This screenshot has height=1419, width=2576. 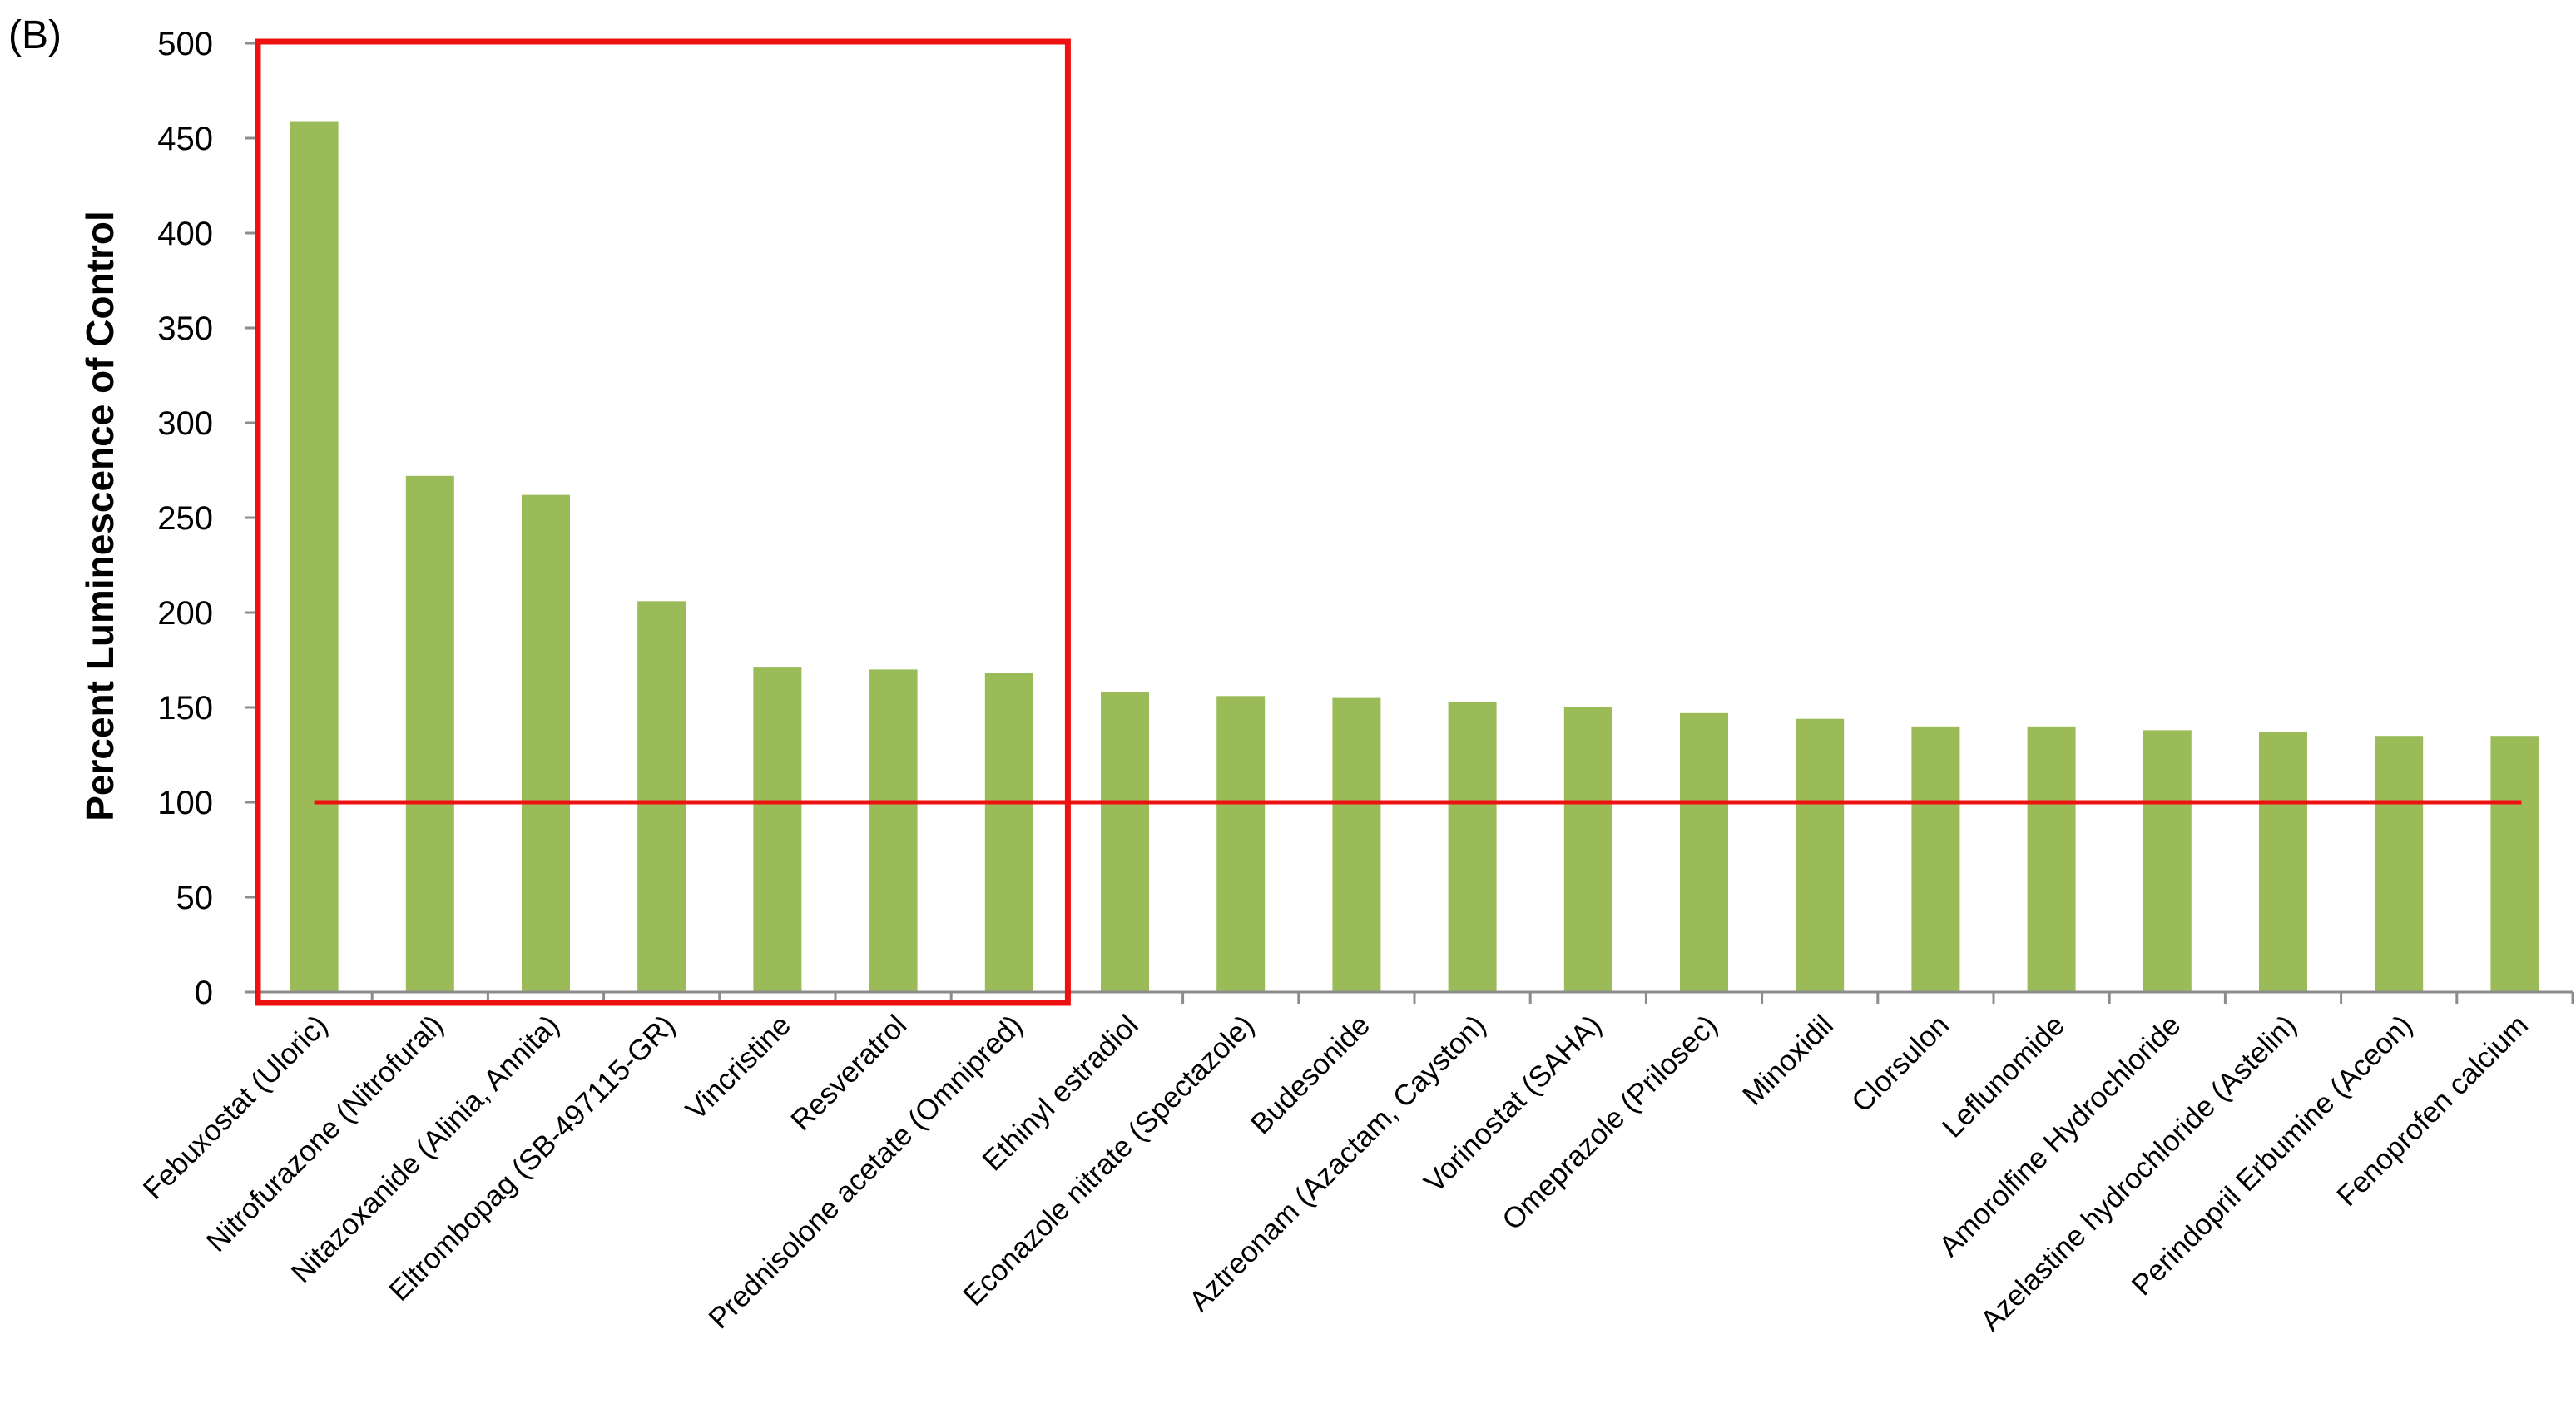 I want to click on x-tick-label: Resveratrol, so click(x=849, y=1073).